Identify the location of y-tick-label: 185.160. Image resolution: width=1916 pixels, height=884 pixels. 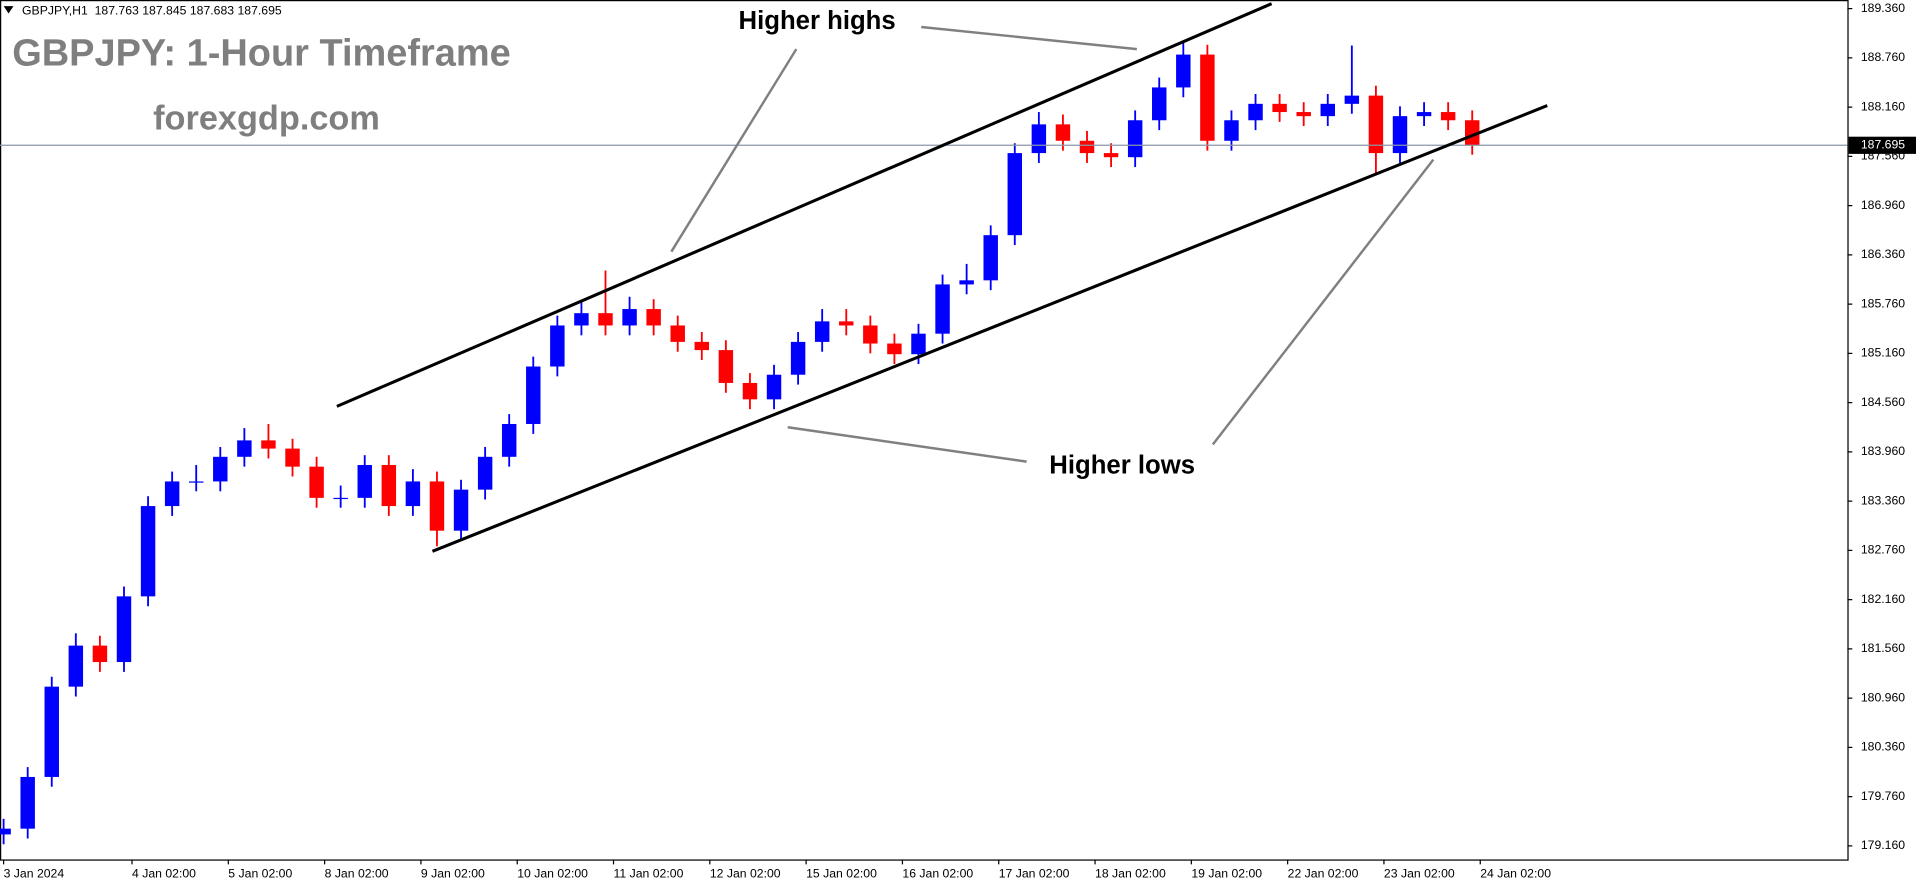
(1883, 353).